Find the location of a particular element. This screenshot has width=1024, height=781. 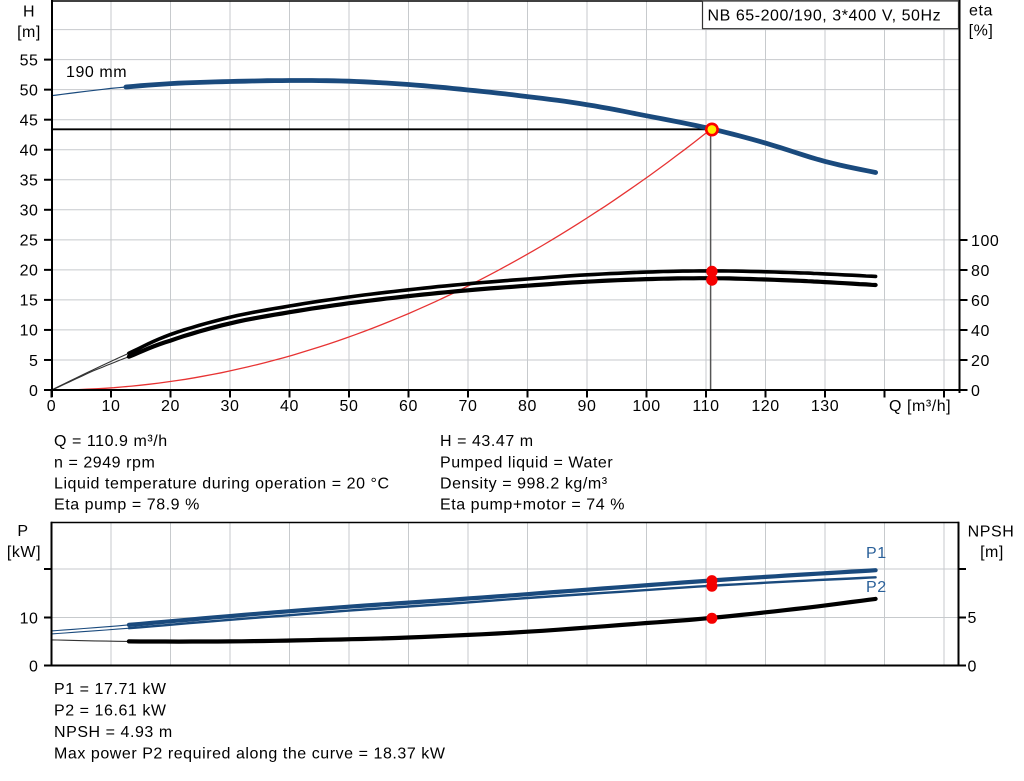

svg-text: 90 is located at coordinates (587, 406).